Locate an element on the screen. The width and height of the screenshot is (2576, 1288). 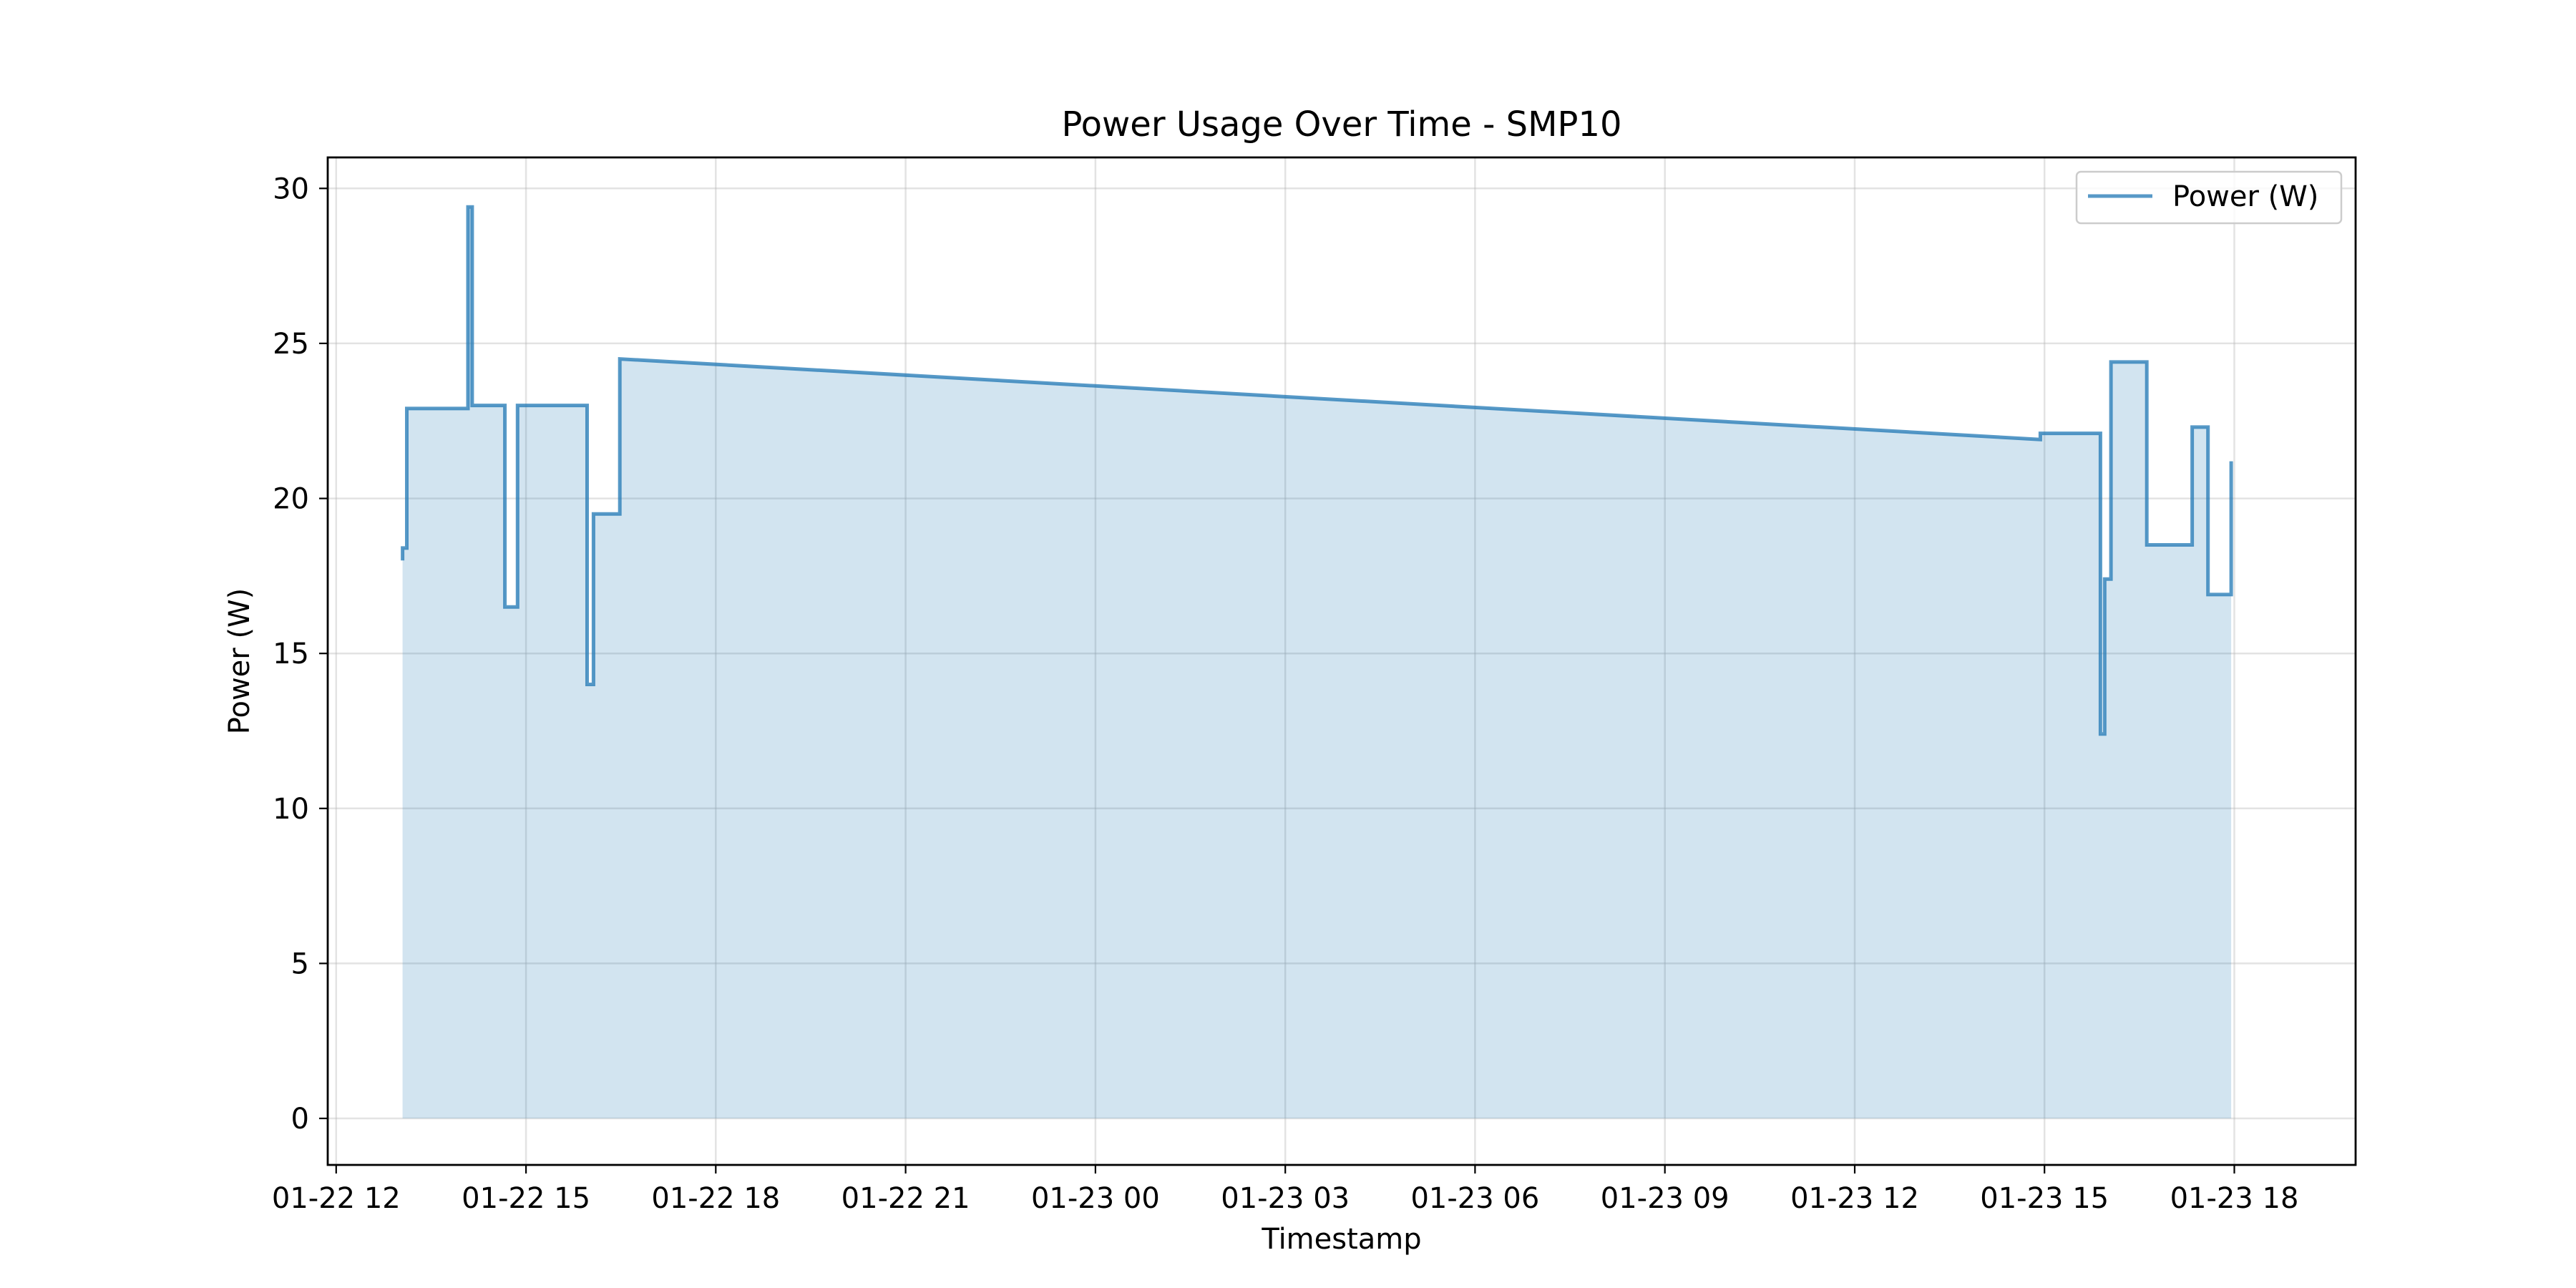
x-tick-label: 01-22 21 is located at coordinates (905, 1198).